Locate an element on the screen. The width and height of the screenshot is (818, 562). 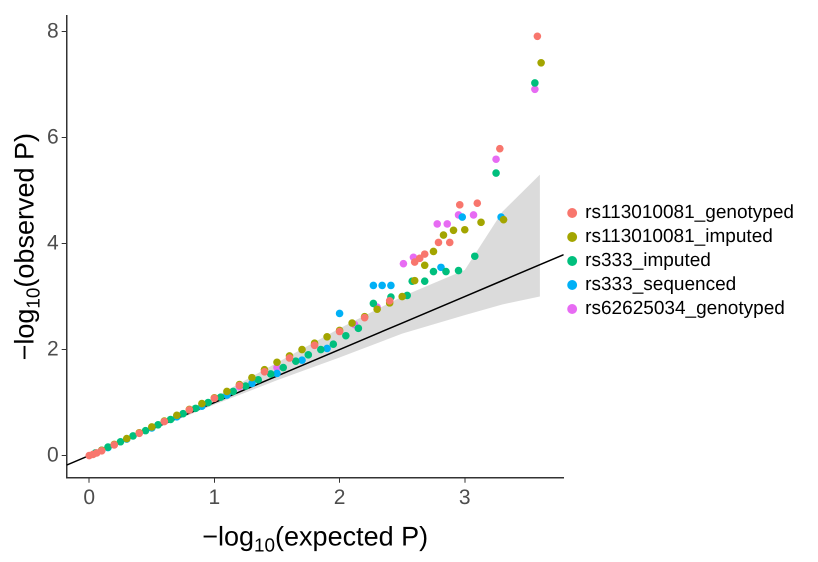
legend-label: rs113010081_genotyped is located at coordinates (689, 213).